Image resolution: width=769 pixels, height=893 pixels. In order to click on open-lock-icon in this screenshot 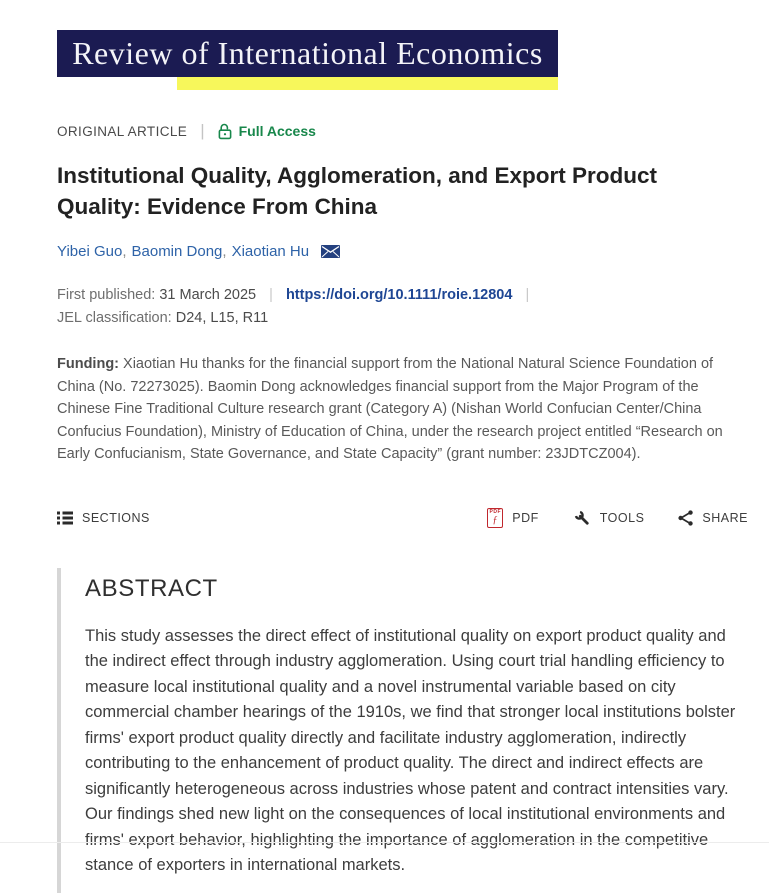, I will do `click(225, 131)`.